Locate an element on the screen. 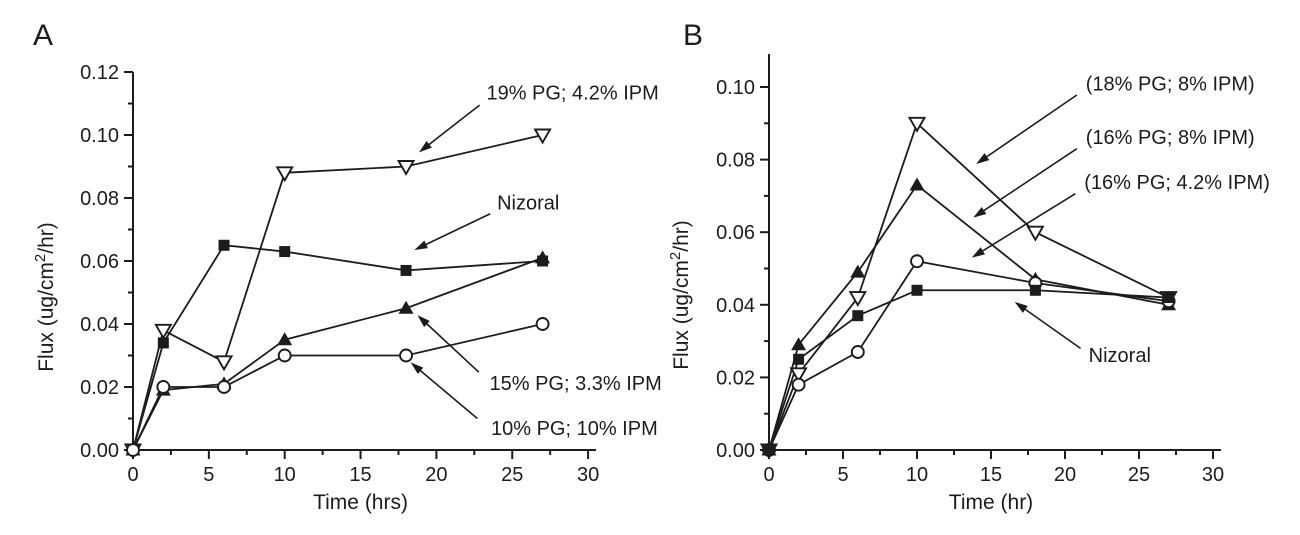 This screenshot has height=535, width=1300. annotation-label: (16% PG; 4.2% IPM) is located at coordinates (1177, 183).